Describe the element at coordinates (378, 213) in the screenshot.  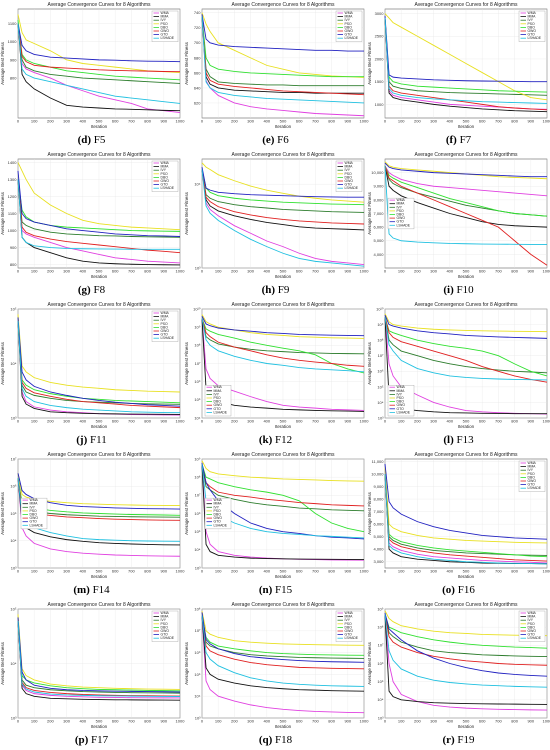
I see `y-tick-label: 7,000` at that location.